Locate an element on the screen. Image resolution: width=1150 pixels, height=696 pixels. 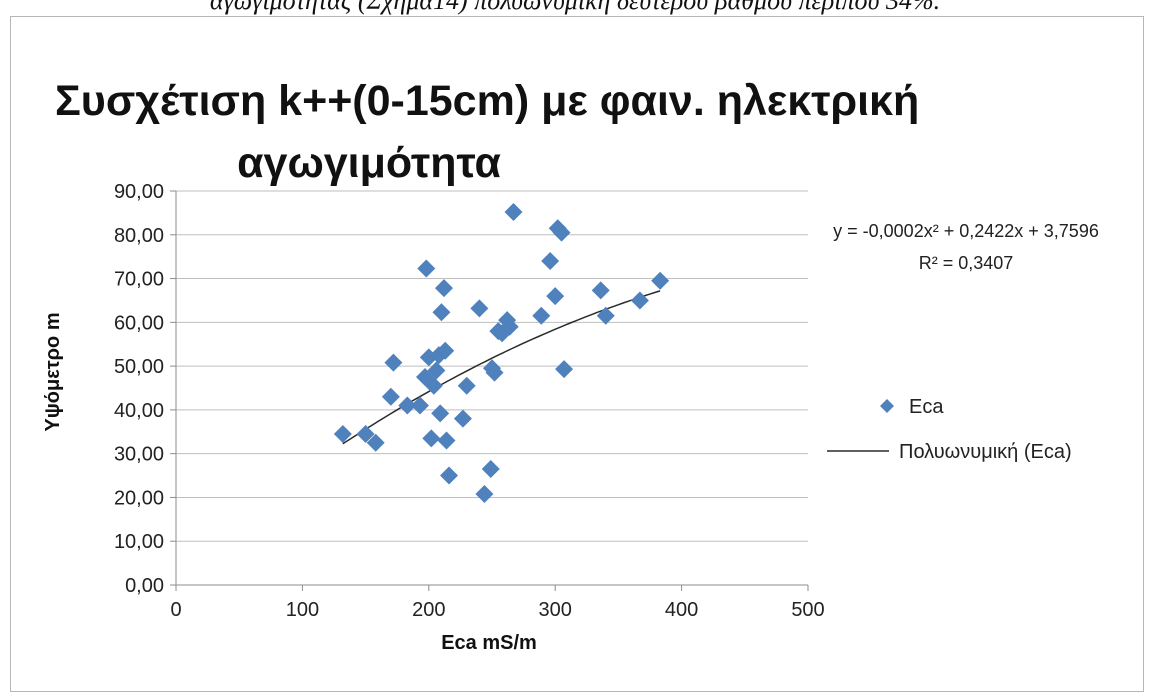
y-tick-label: 20,00 is located at coordinates (139, 498).